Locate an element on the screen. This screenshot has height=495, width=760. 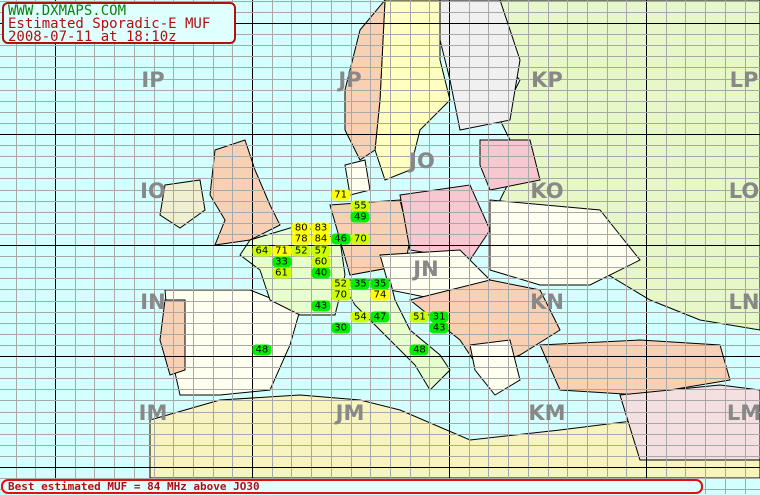
field-label-lo: LO is located at coordinates (744, 191).